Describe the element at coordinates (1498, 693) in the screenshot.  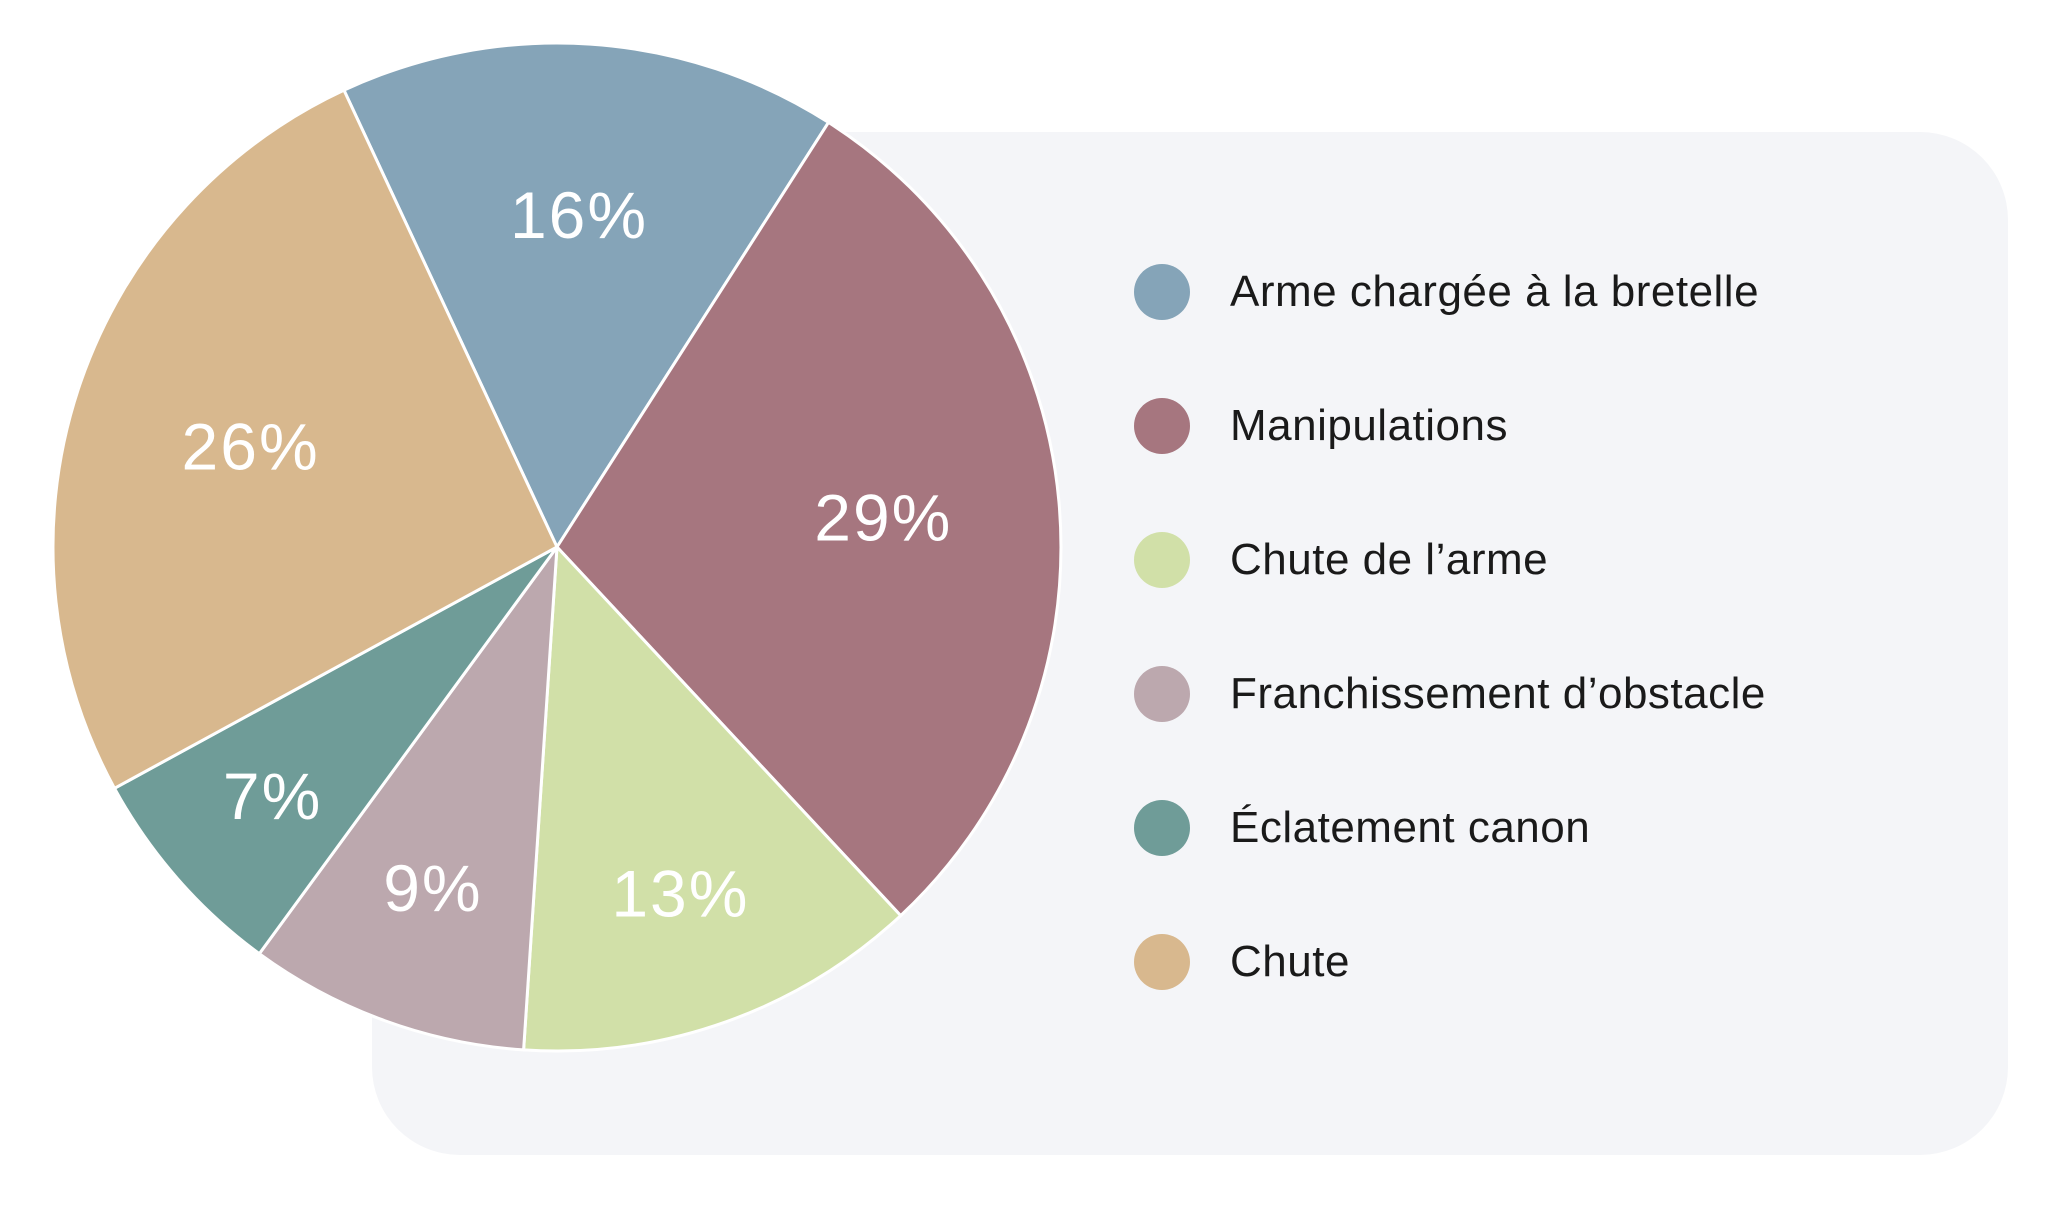
I see `legend-item-label: Franchissement d’obstacle` at that location.